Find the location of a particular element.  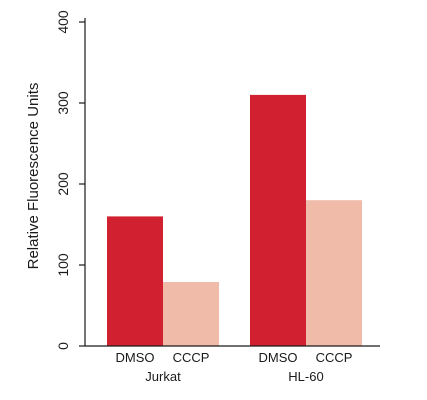

y-tick-label: 200 is located at coordinates (63, 184).